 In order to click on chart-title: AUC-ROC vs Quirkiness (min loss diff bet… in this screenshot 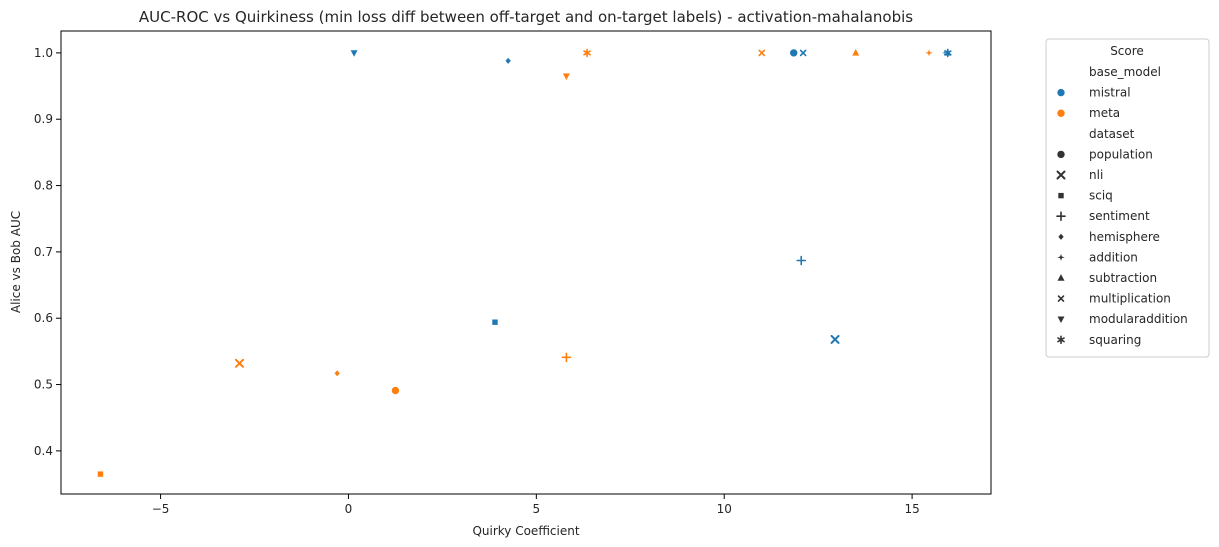, I will do `click(526, 17)`.